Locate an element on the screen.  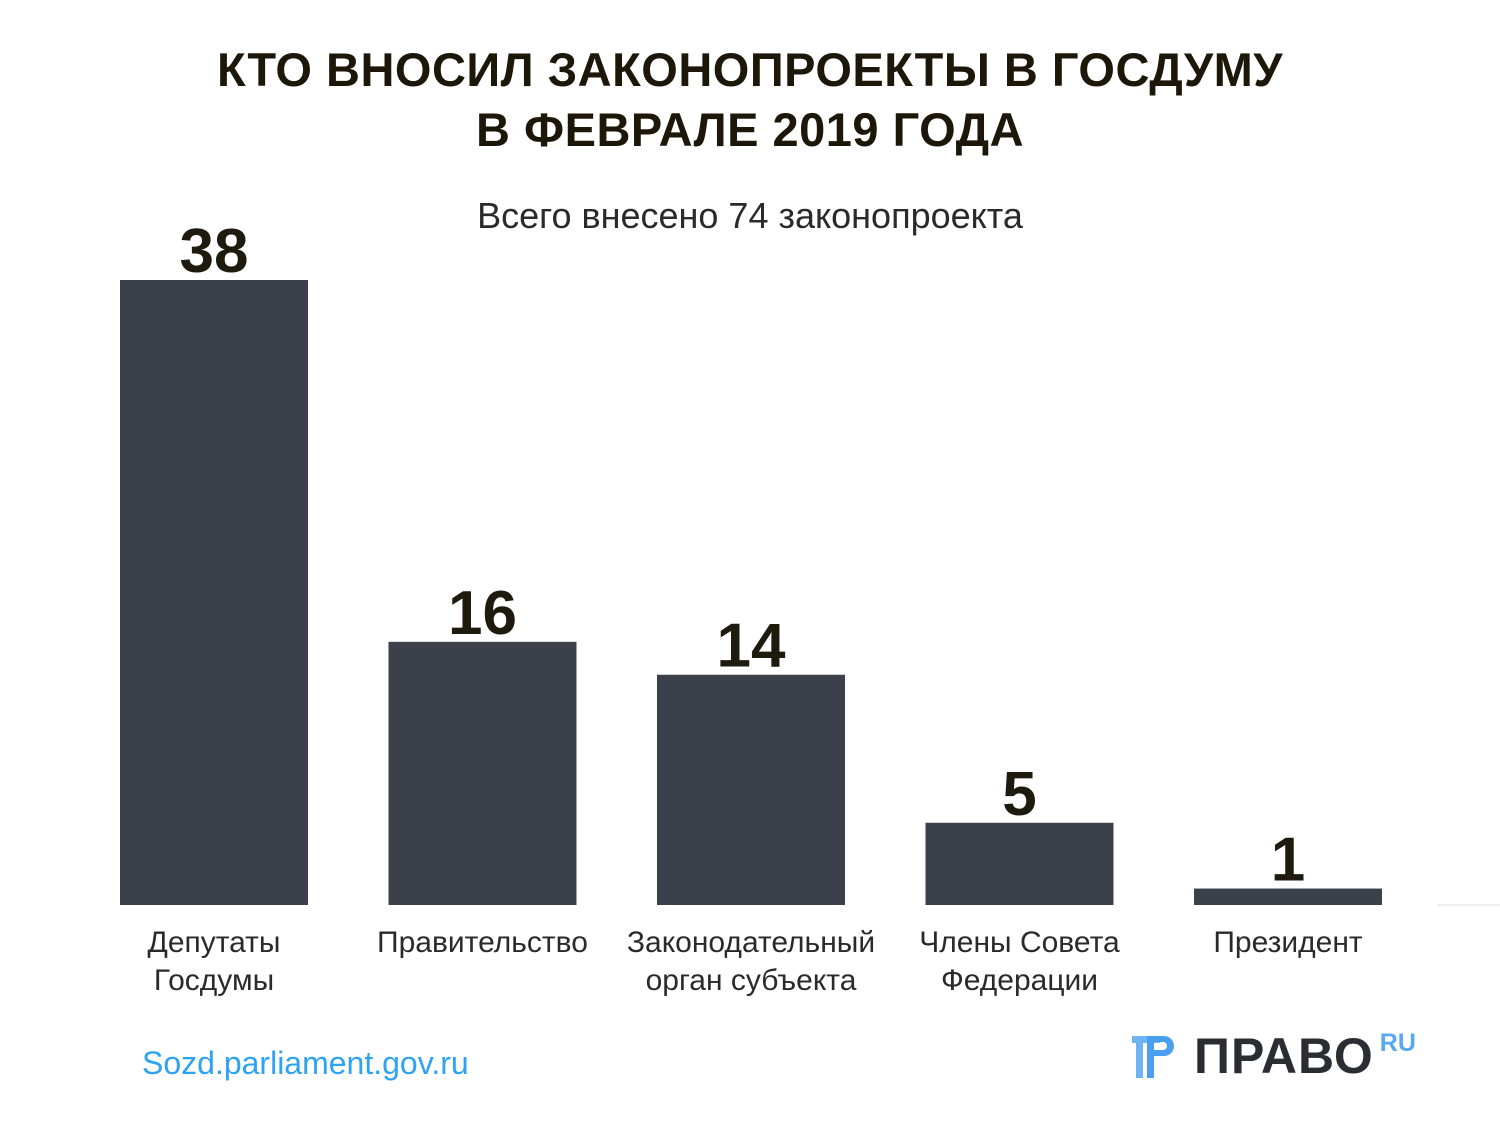
category-label: Члены Совета is located at coordinates (1019, 942).